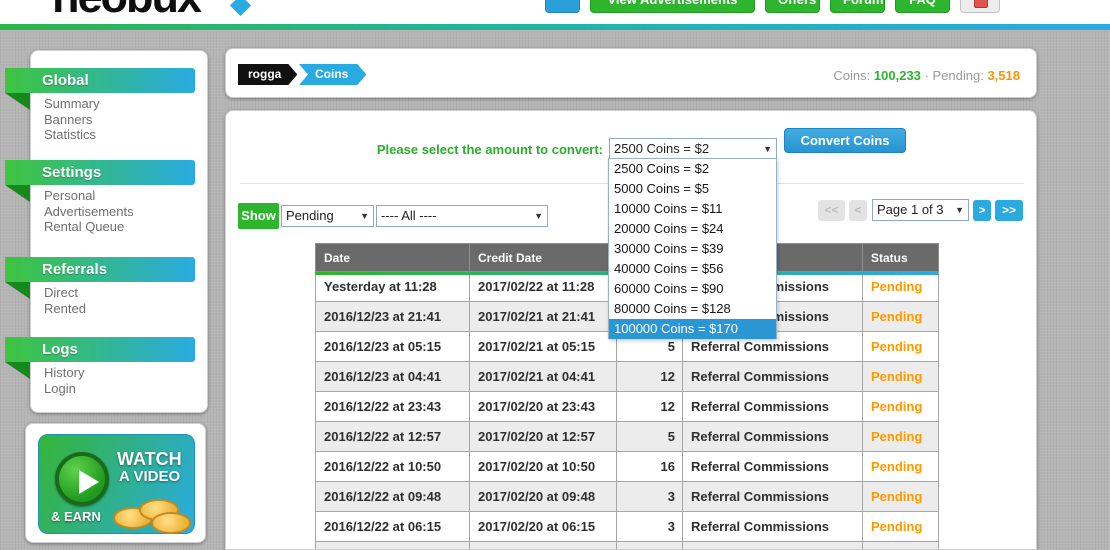 The height and width of the screenshot is (550, 1110). What do you see at coordinates (543, 346) in the screenshot?
I see `cell-credit-date: 2017/02/21 at 05:15` at bounding box center [543, 346].